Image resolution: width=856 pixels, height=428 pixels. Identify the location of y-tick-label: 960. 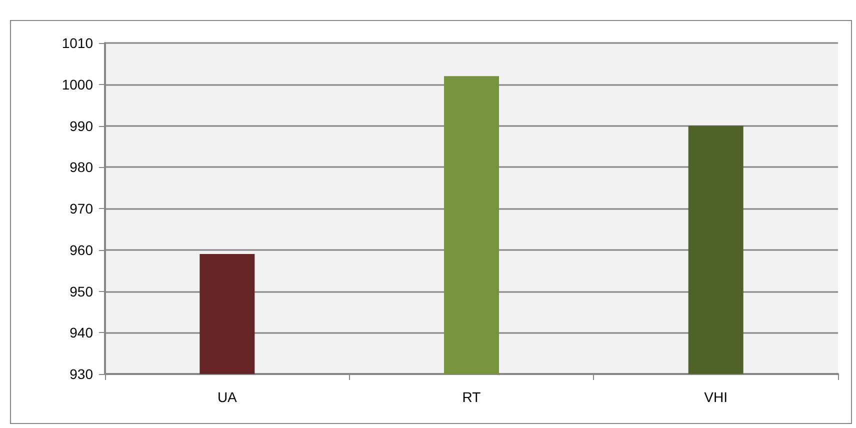
(82, 250).